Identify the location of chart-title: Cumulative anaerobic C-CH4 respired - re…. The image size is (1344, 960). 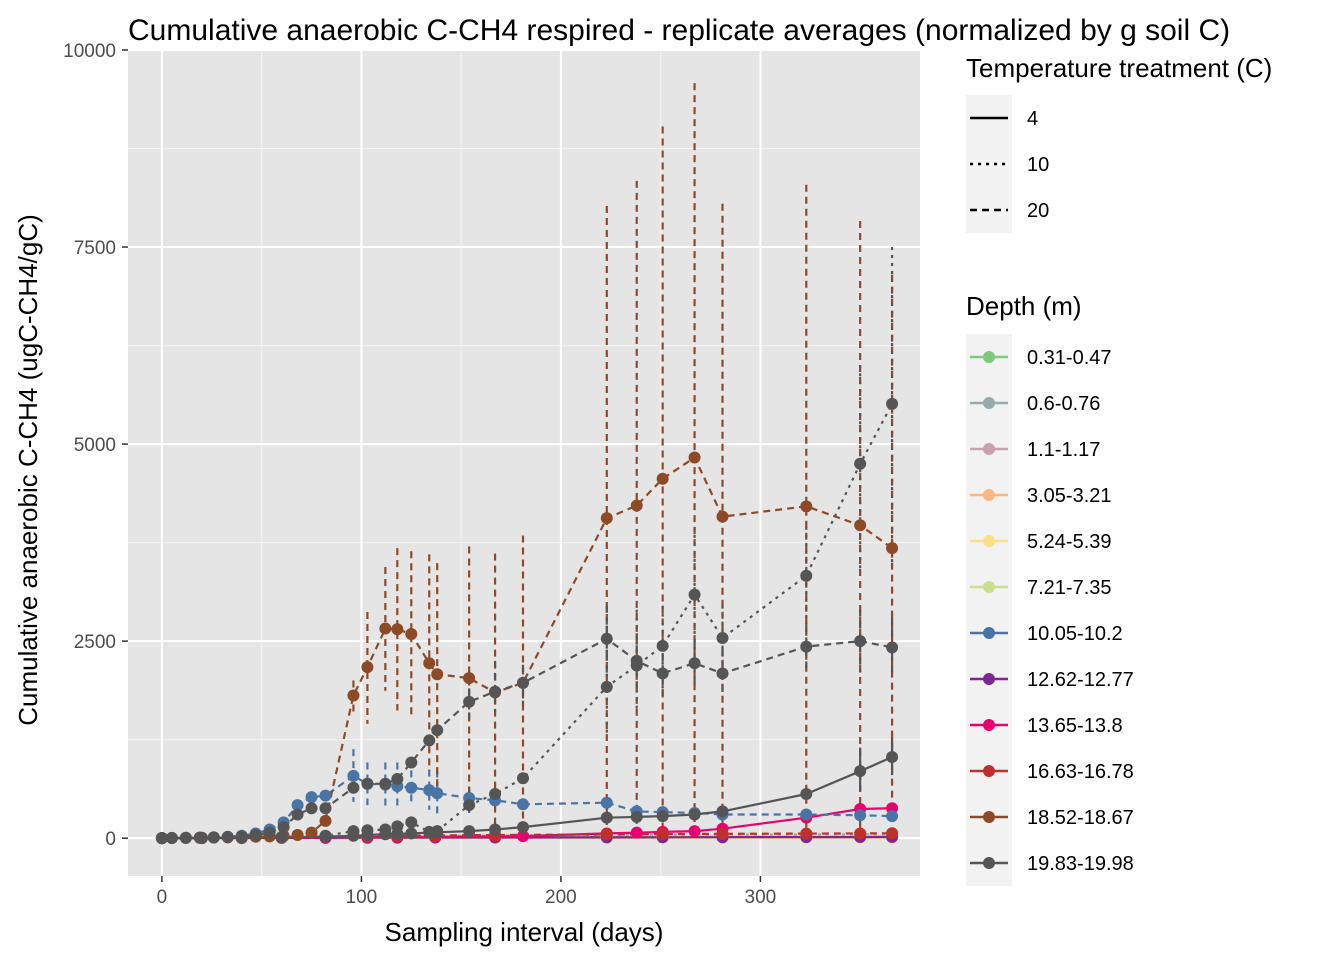
(679, 30).